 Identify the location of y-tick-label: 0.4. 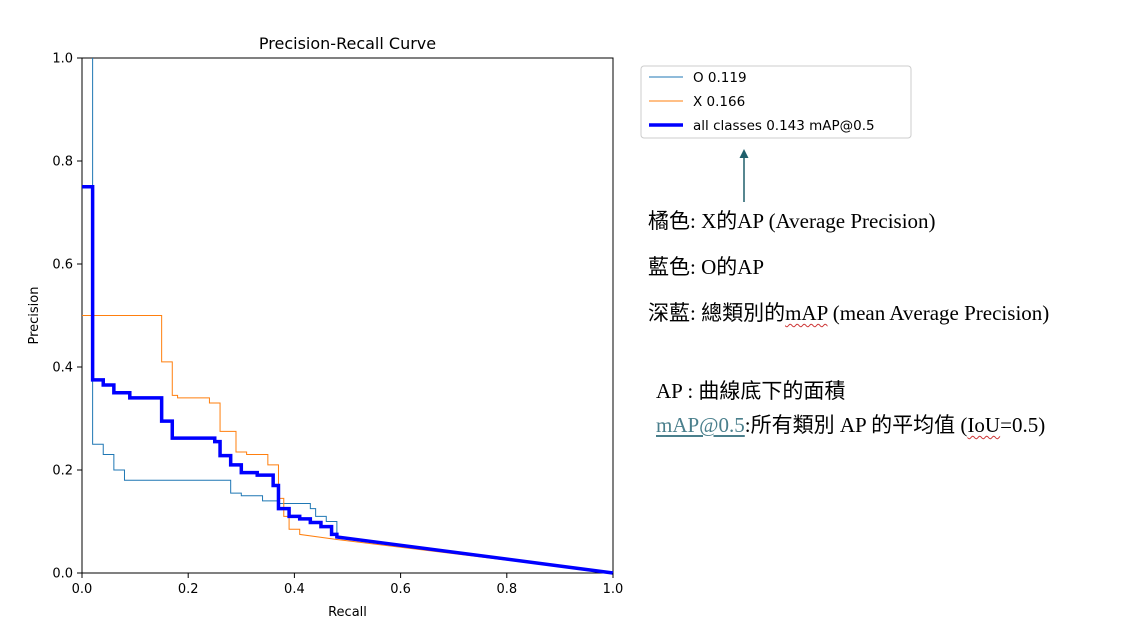
(62, 368).